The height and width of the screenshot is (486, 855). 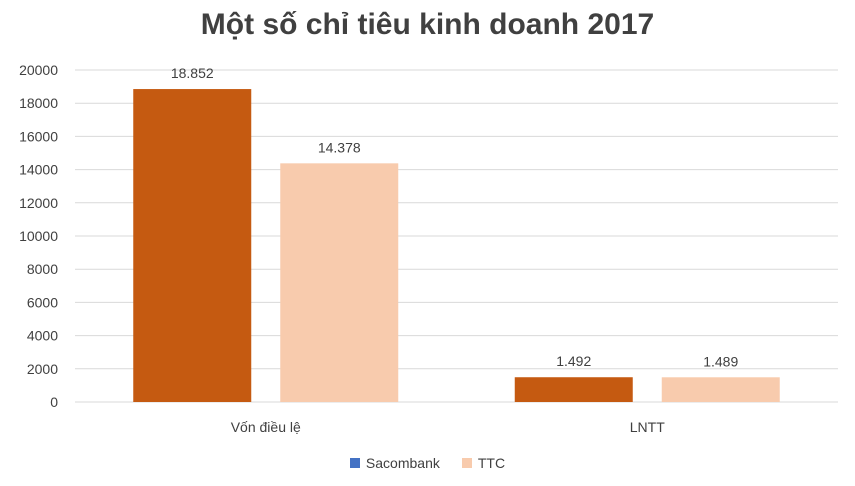 I want to click on y-tick-label: 6000, so click(x=42, y=302).